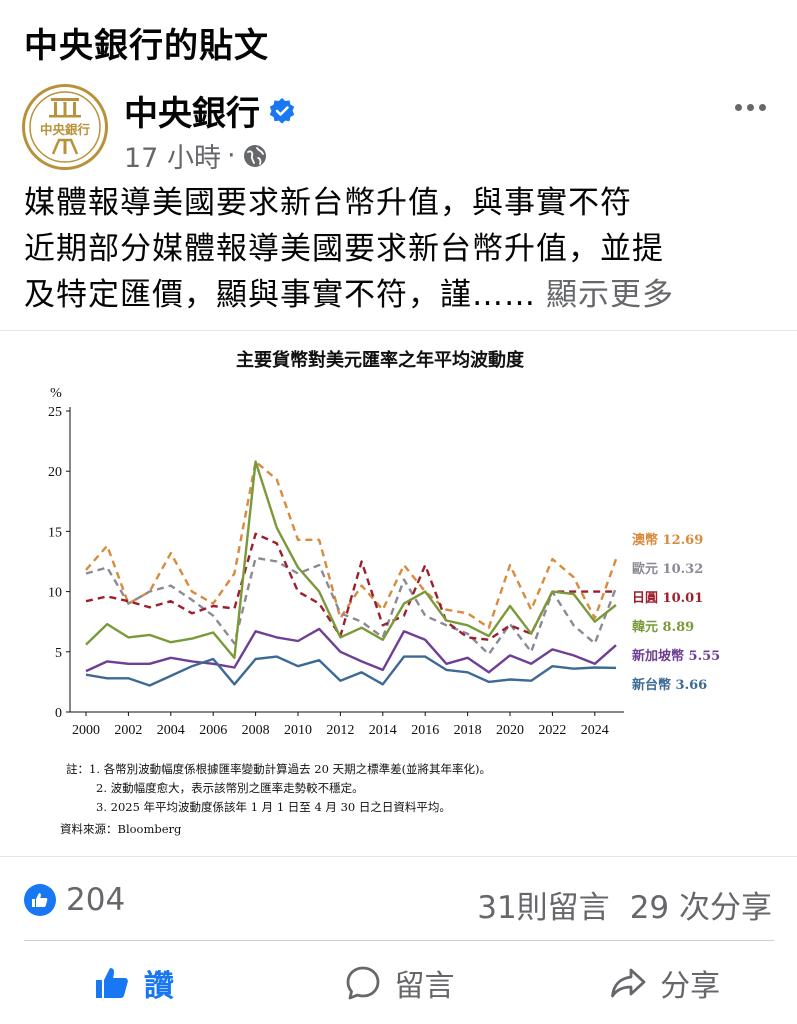  Describe the element at coordinates (128, 730) in the screenshot. I see `x-tick-label: 2002` at that location.